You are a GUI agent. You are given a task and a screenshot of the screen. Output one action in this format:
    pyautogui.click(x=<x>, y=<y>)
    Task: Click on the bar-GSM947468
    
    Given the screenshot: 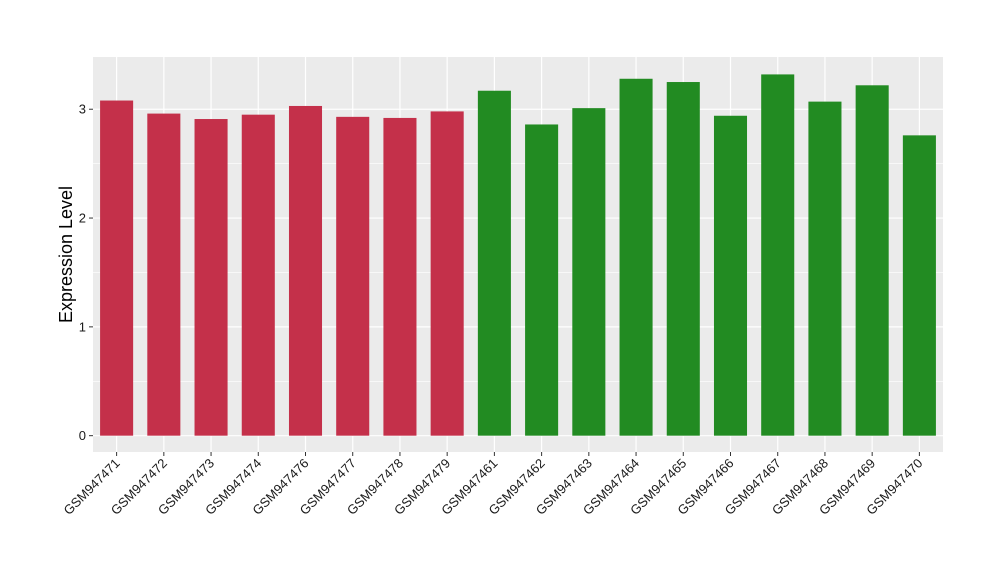 What is the action you would take?
    pyautogui.click(x=825, y=268)
    